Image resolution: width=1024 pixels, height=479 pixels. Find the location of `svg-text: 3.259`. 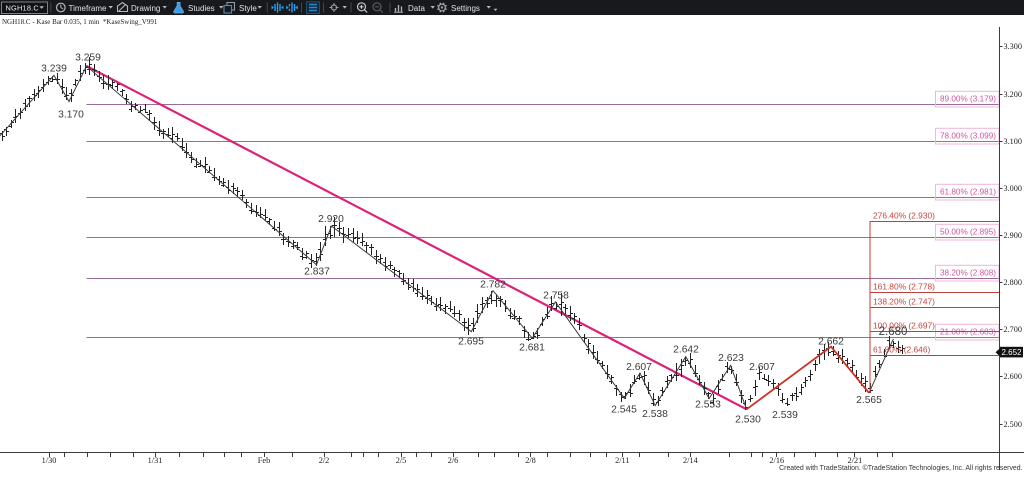

svg-text: 3.259 is located at coordinates (88, 58).